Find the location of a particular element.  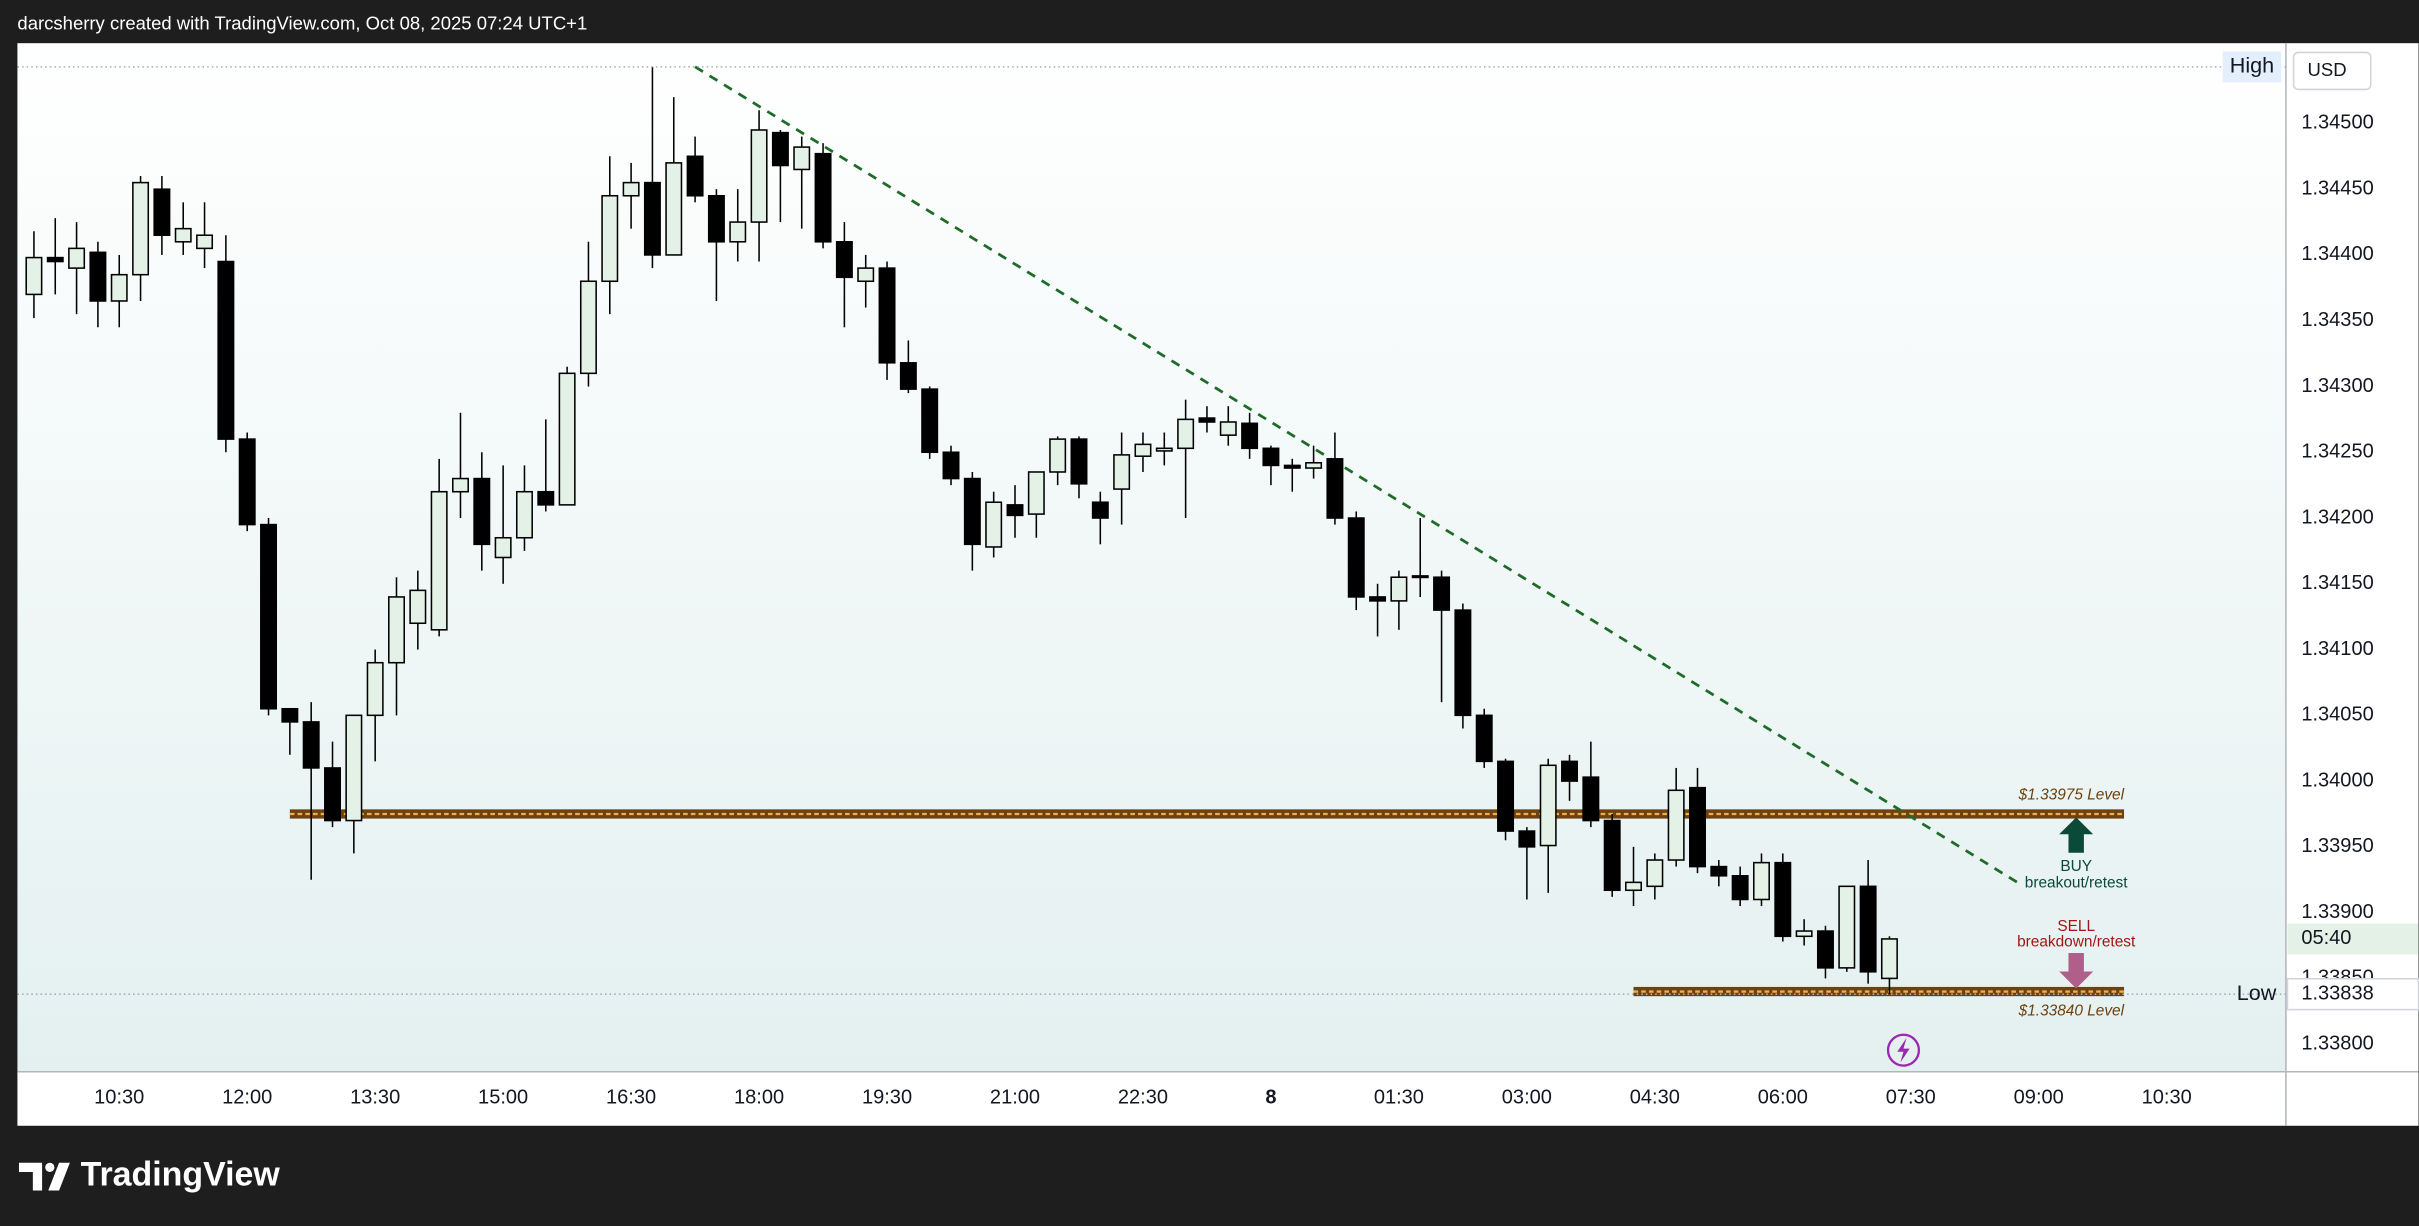

currency-box is located at coordinates (2332, 71).